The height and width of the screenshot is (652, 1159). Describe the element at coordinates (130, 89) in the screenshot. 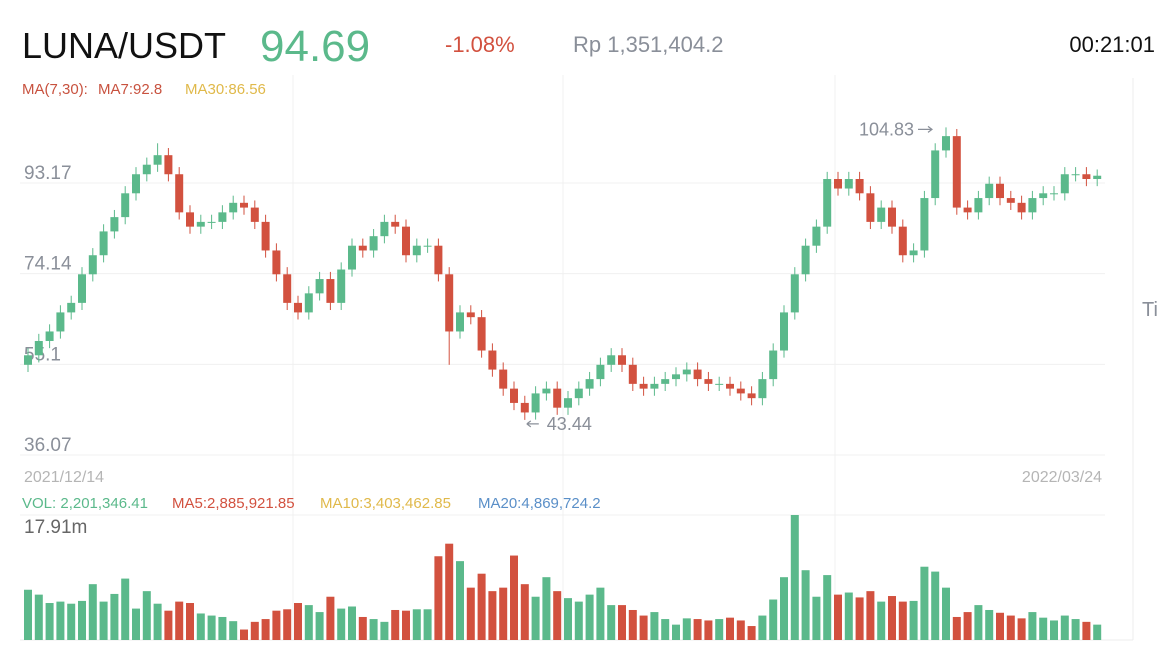

I see `ma7: MA7:92.8` at that location.